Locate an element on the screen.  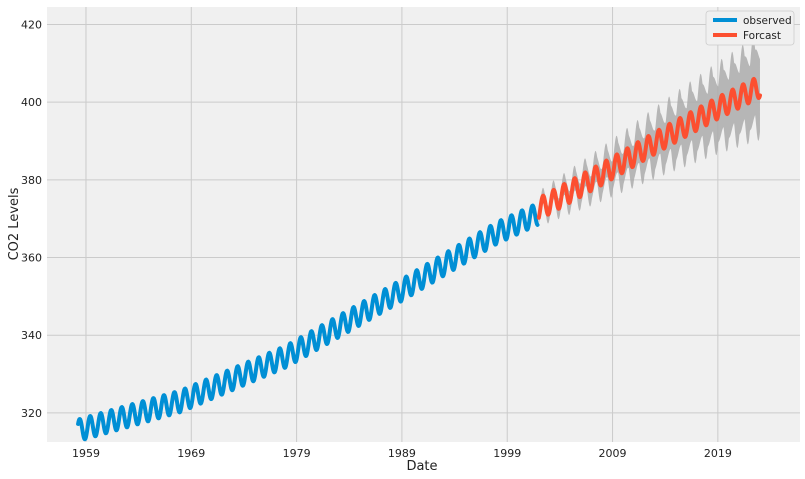
y-tick-label: 320 is located at coordinates (31, 413).